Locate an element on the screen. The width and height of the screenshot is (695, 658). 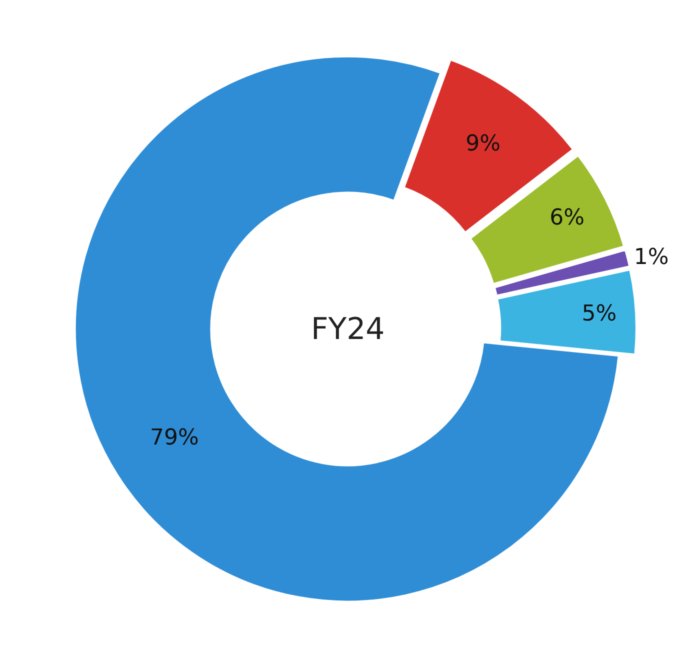
data-label: 79% is located at coordinates (174, 437).